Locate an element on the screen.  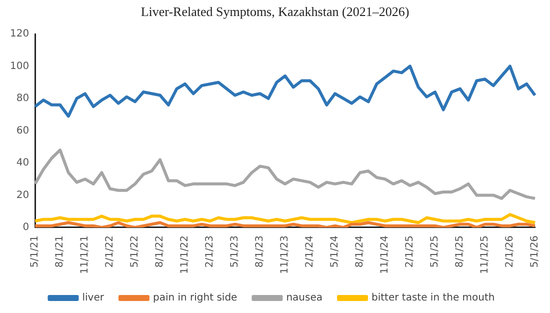
x-tick-label: 8/1/24 is located at coordinates (360, 251).